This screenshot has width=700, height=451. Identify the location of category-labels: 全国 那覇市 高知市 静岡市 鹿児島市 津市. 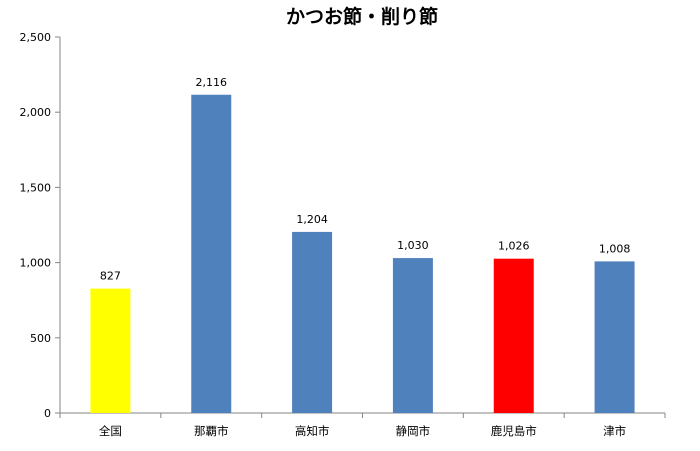
(362, 431).